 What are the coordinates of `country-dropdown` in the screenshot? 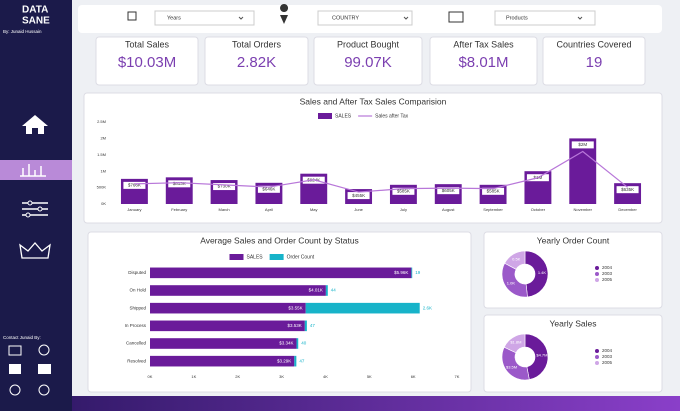 It's located at (365, 18).